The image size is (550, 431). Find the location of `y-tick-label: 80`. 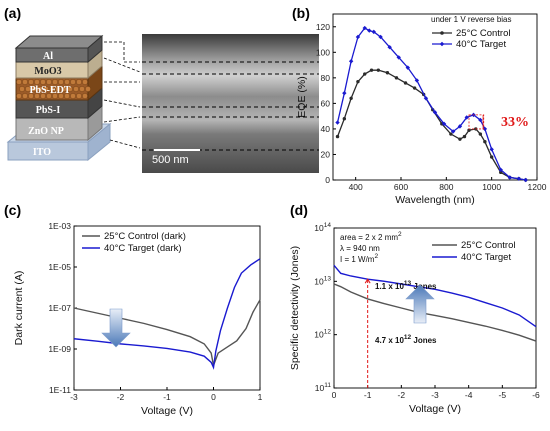

y-tick-label: 80 is located at coordinates (326, 78).